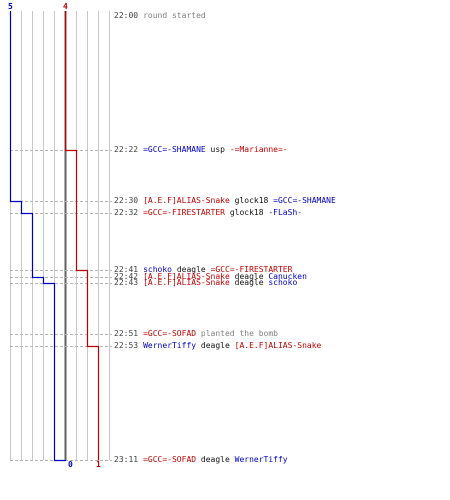 Image resolution: width=450 pixels, height=500 pixels. Describe the element at coordinates (278, 345) in the screenshot. I see `event-victim: [A.E.F]ALIAS-Snake` at that location.